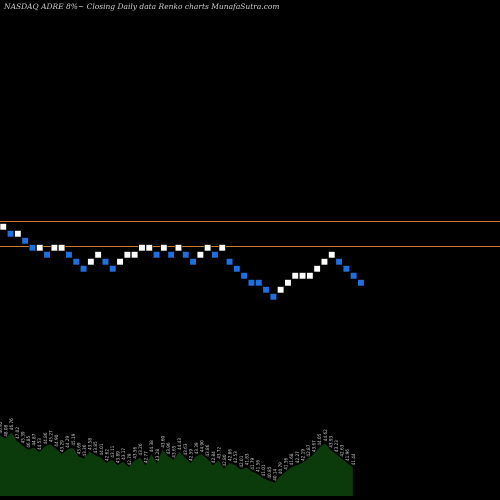 The height and width of the screenshot is (500, 500). What do you see at coordinates (190, 455) in the screenshot?
I see `volume-label: 42.59` at bounding box center [190, 455].